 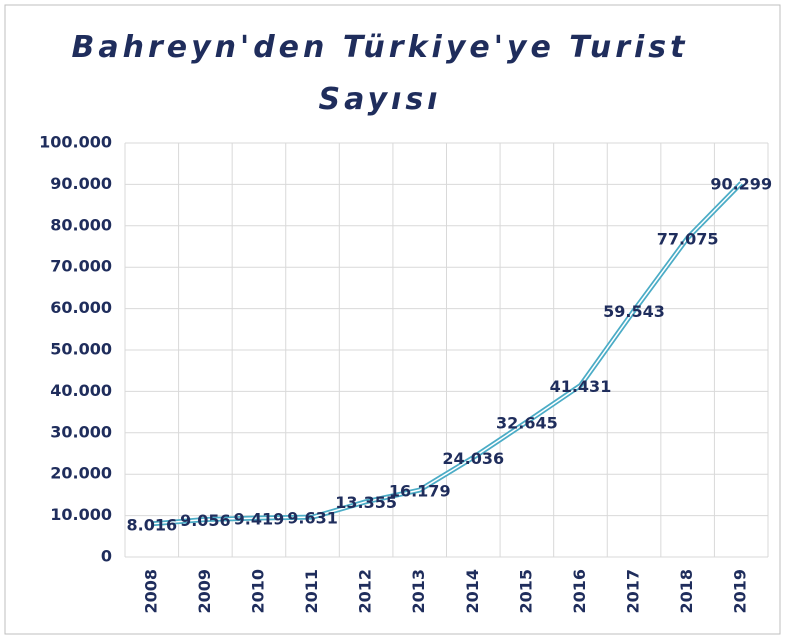 I want to click on x-tick-label: 2009, so click(x=204, y=591).